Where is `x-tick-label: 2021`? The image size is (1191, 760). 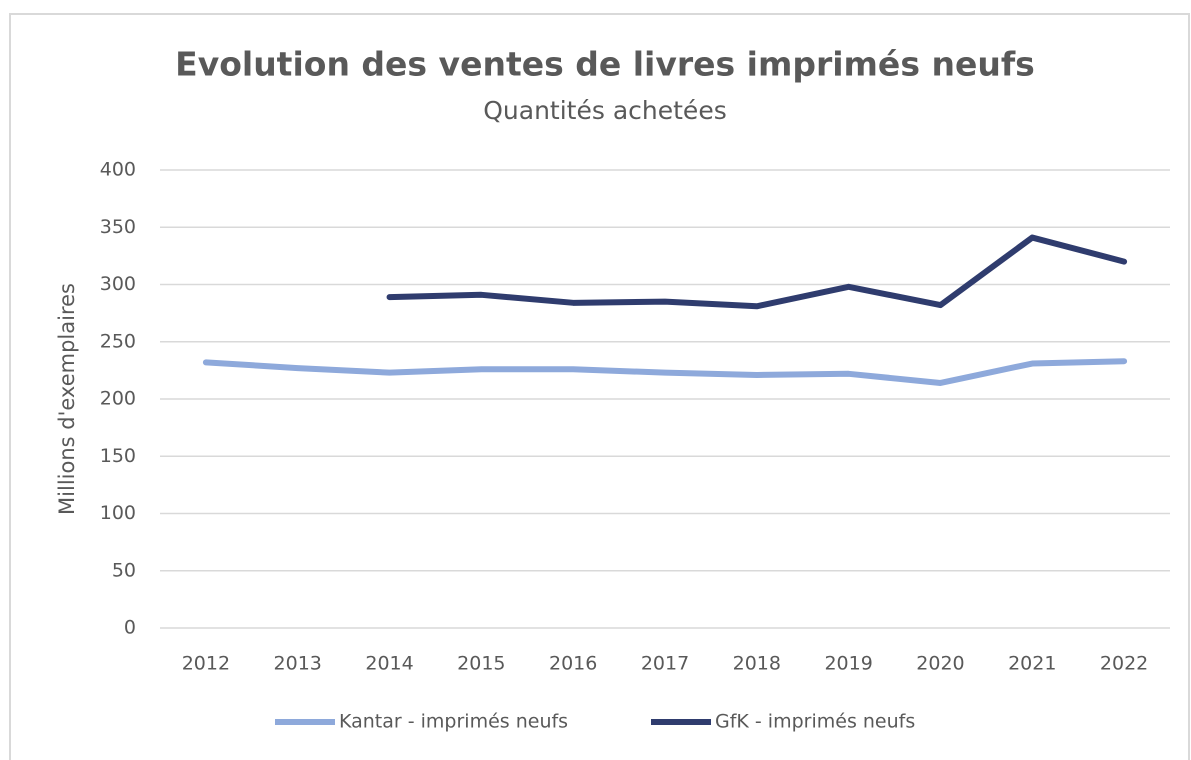 x-tick-label: 2021 is located at coordinates (1032, 664).